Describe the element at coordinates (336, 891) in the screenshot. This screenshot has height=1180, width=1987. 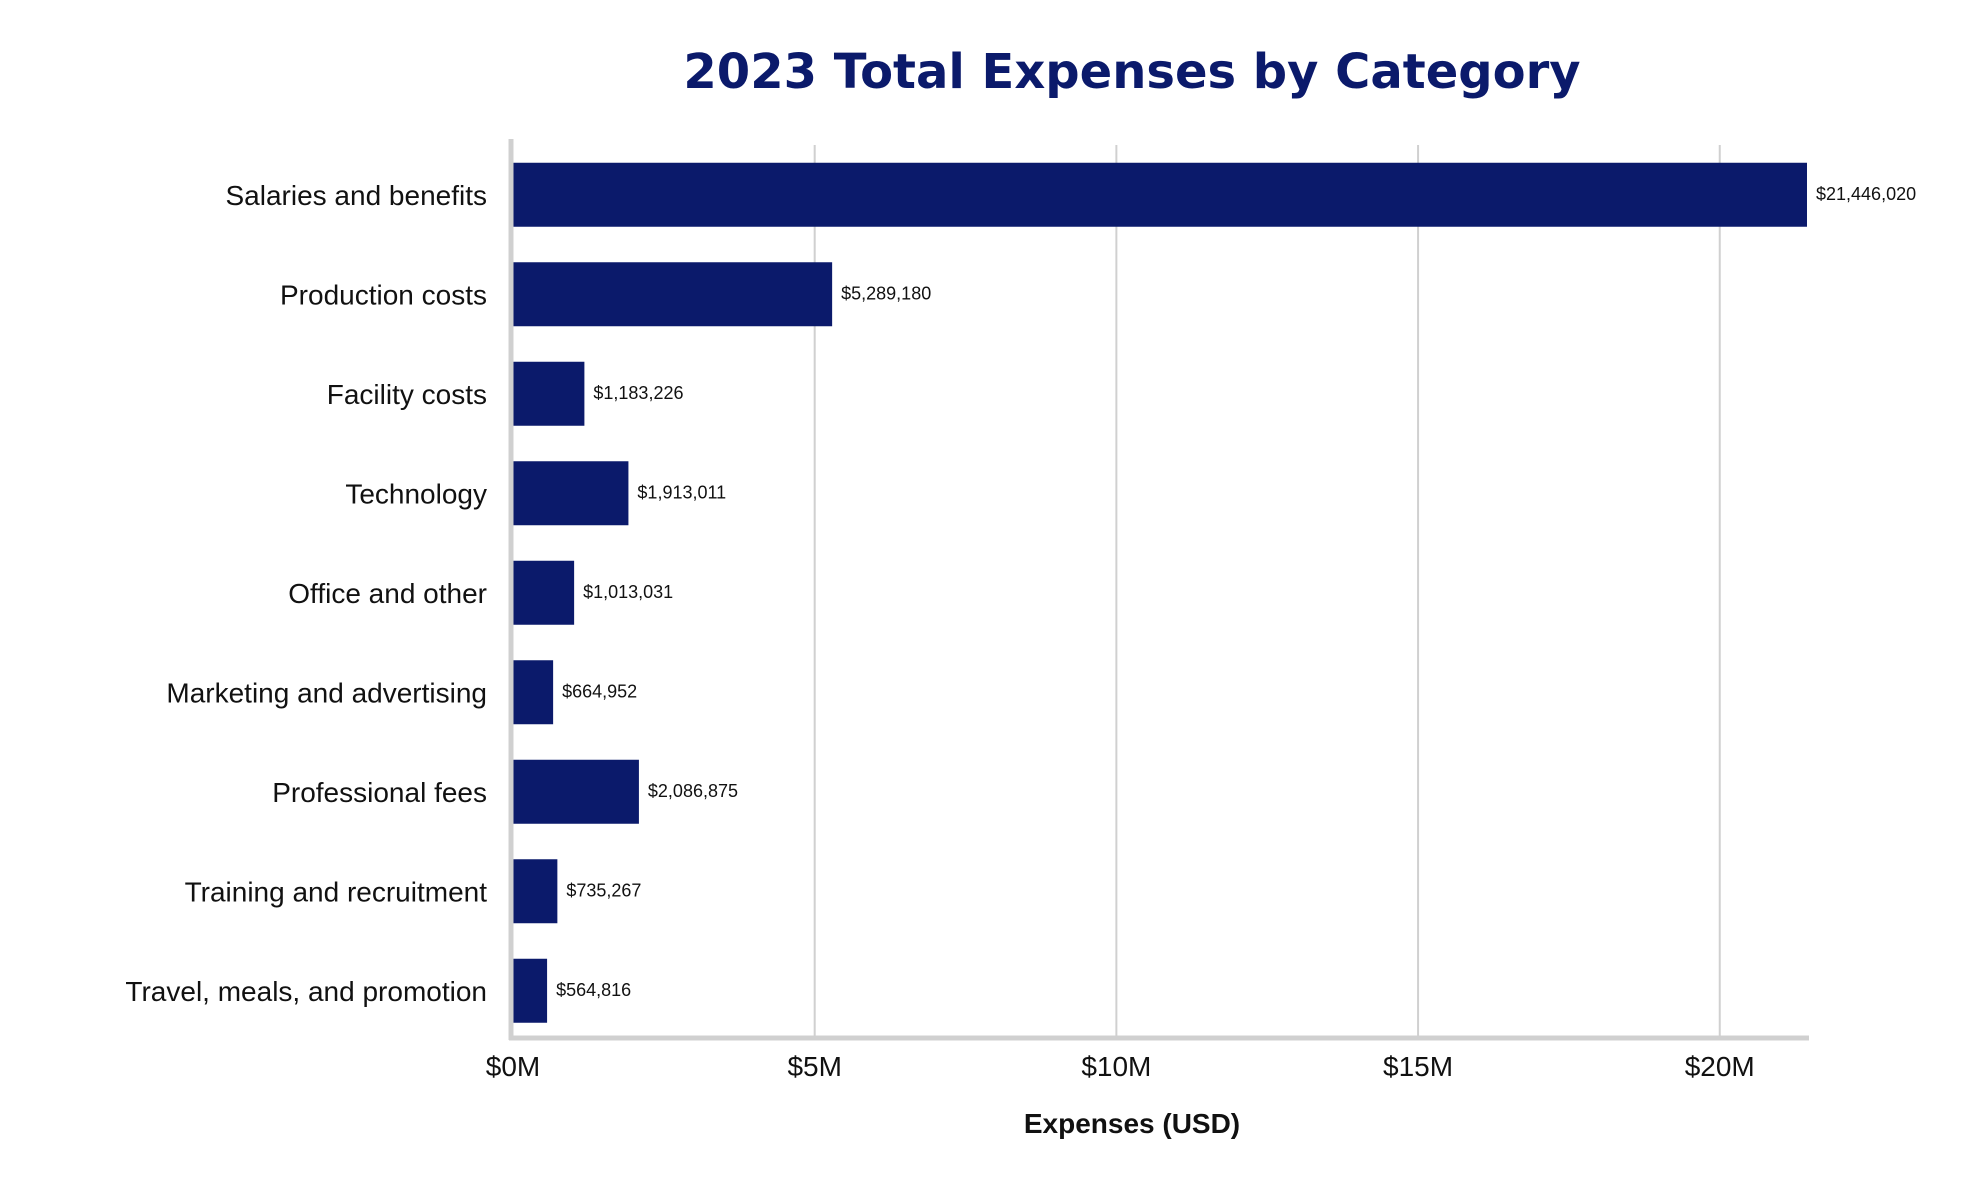
I see `category-label: Training and recruitment` at that location.